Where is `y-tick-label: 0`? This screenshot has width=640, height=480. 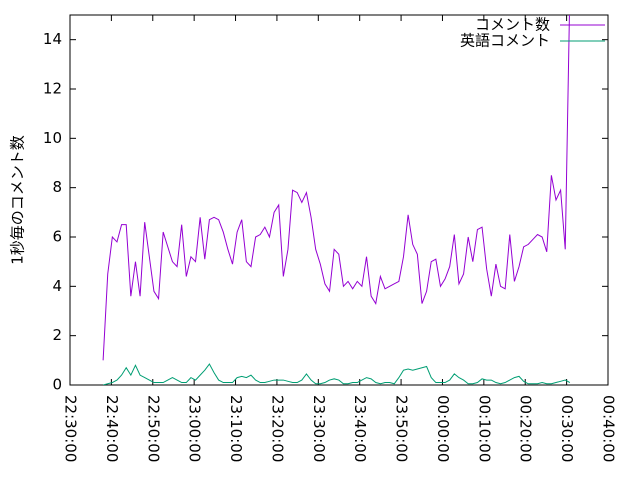
y-tick-label: 0 is located at coordinates (57, 385).